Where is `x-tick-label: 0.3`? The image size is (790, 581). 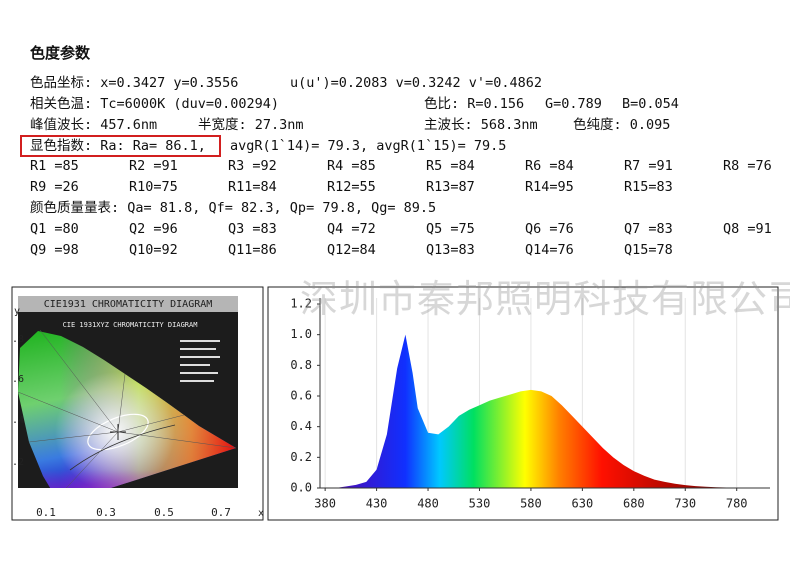 x-tick-label: 0.3 is located at coordinates (106, 512).